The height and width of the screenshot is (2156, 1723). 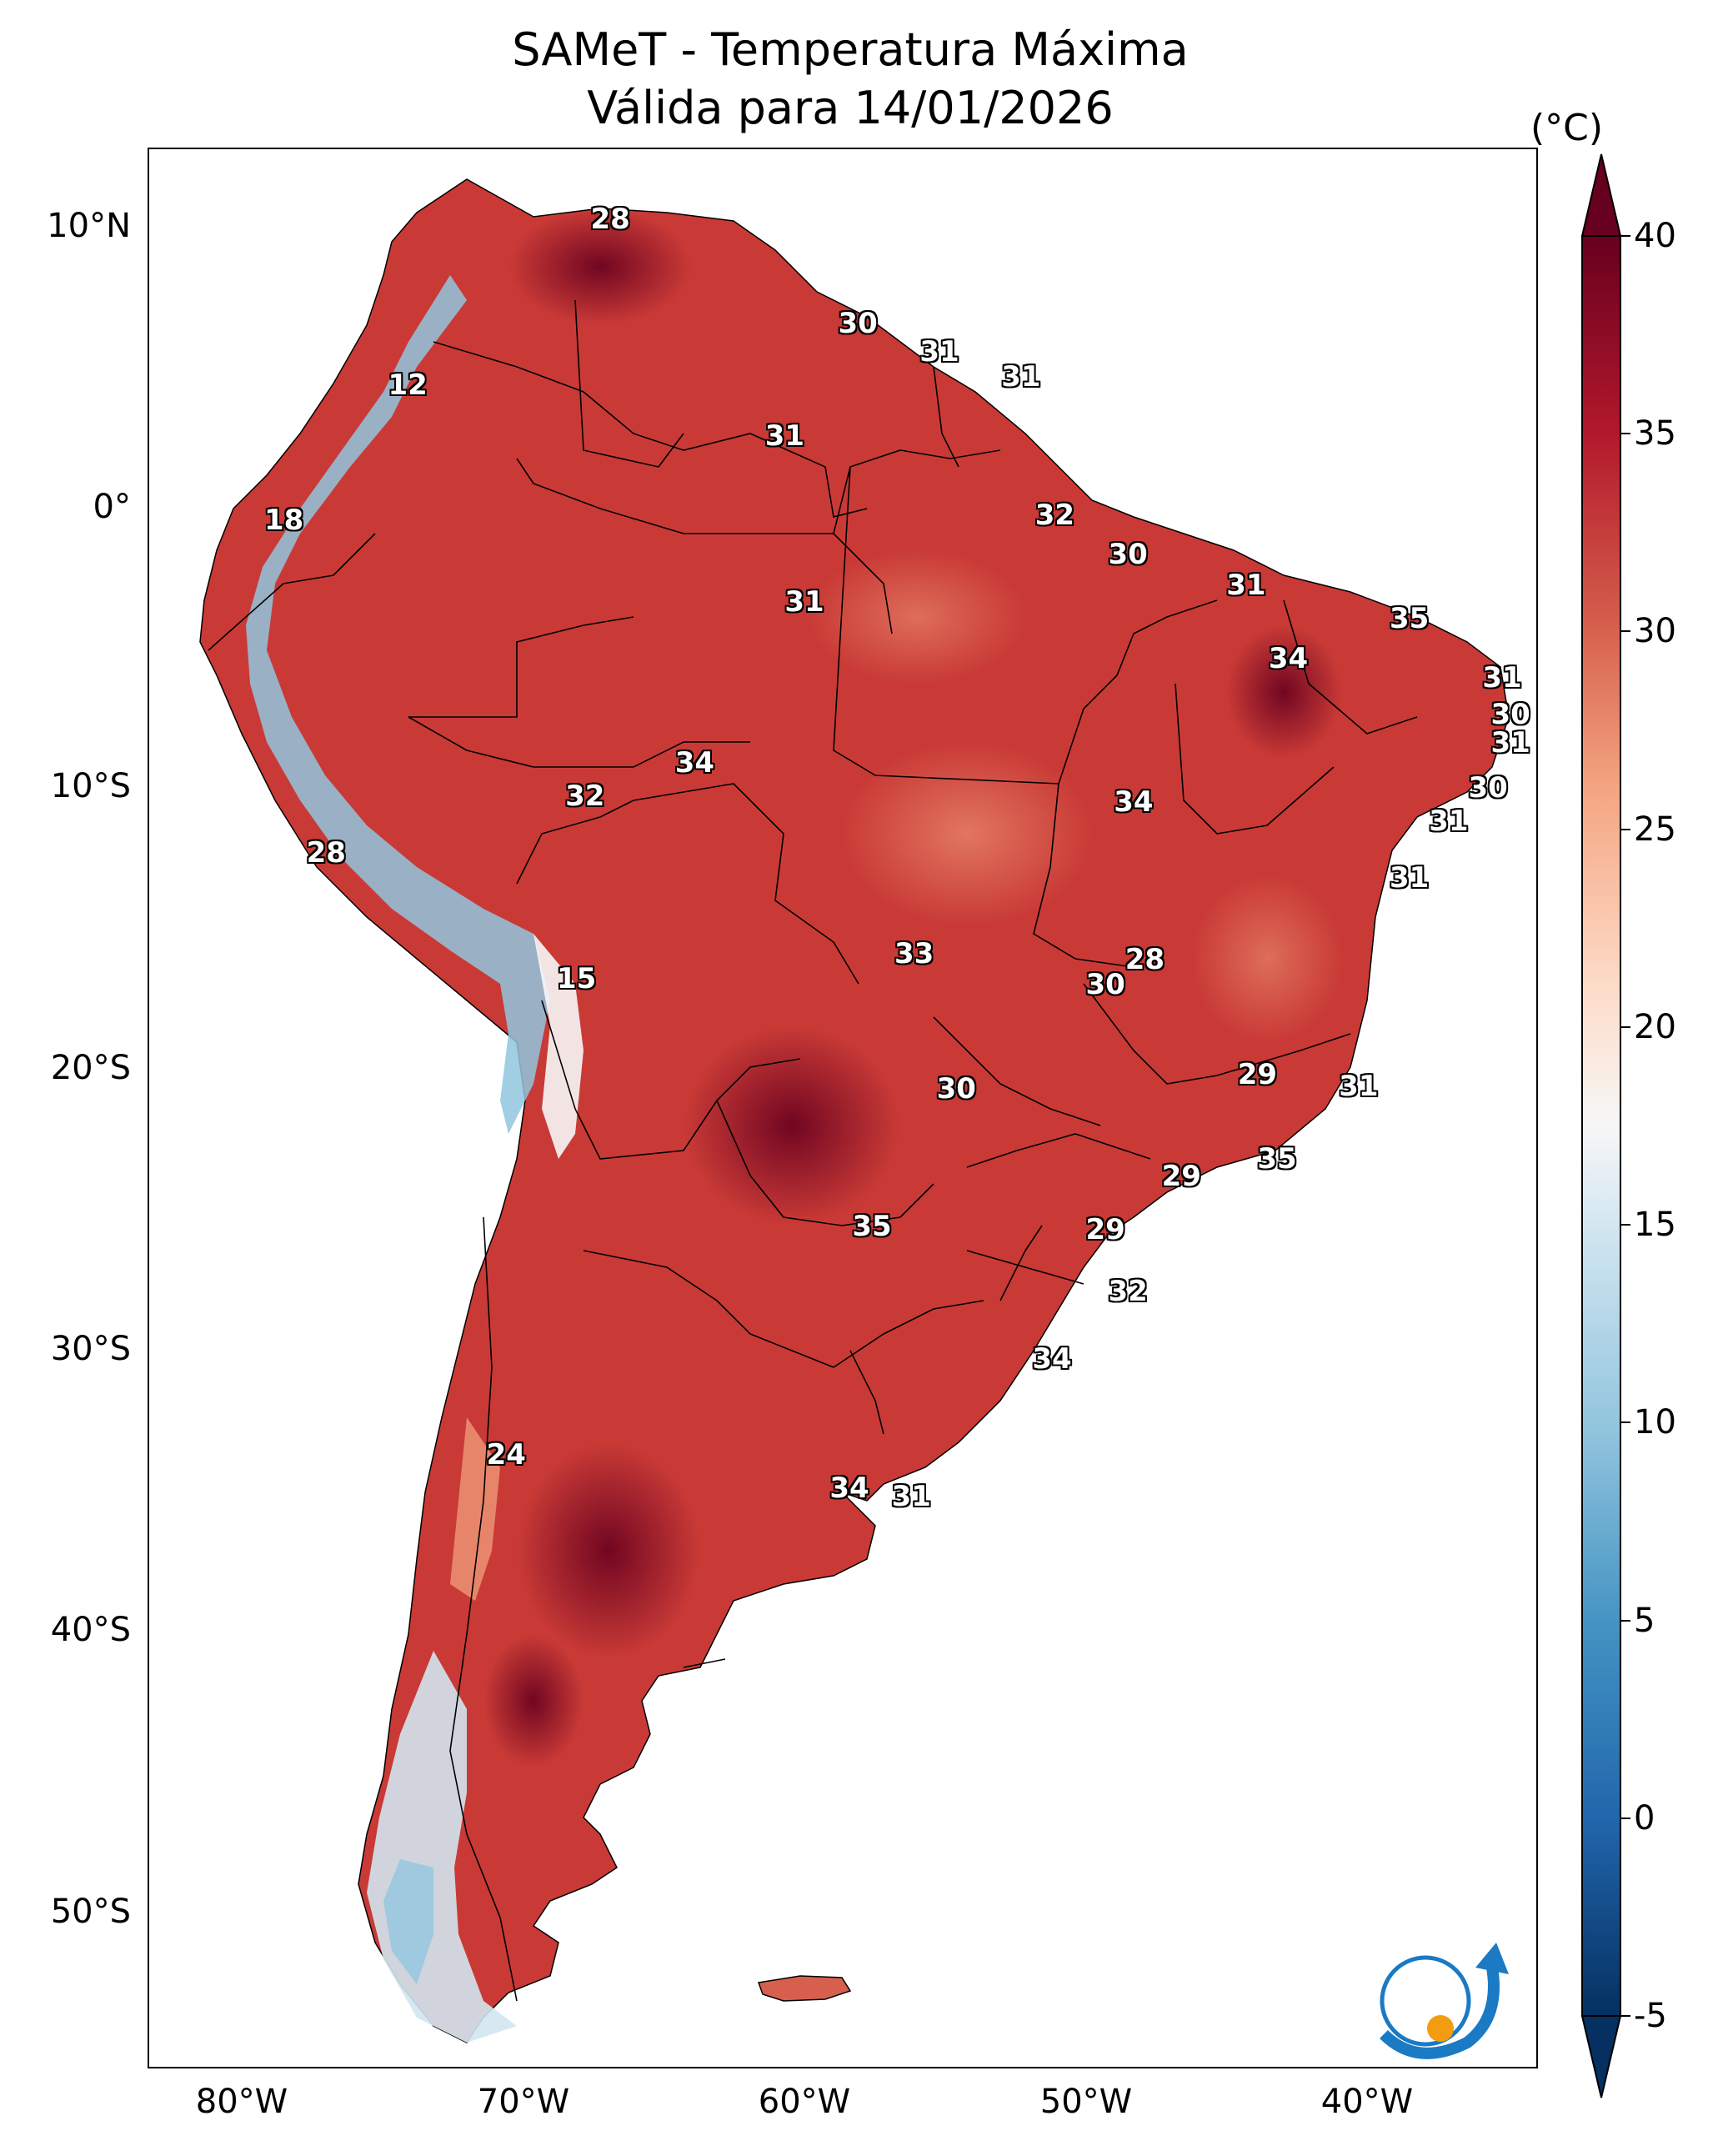 What do you see at coordinates (408, 386) in the screenshot?
I see `station-temperature-label: 12` at bounding box center [408, 386].